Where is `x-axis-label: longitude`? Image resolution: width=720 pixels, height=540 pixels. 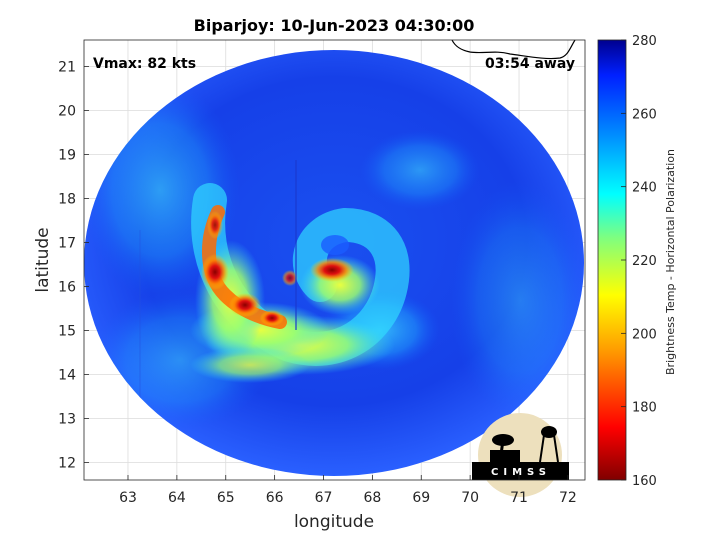
x-axis-label: longitude is located at coordinates (334, 522).